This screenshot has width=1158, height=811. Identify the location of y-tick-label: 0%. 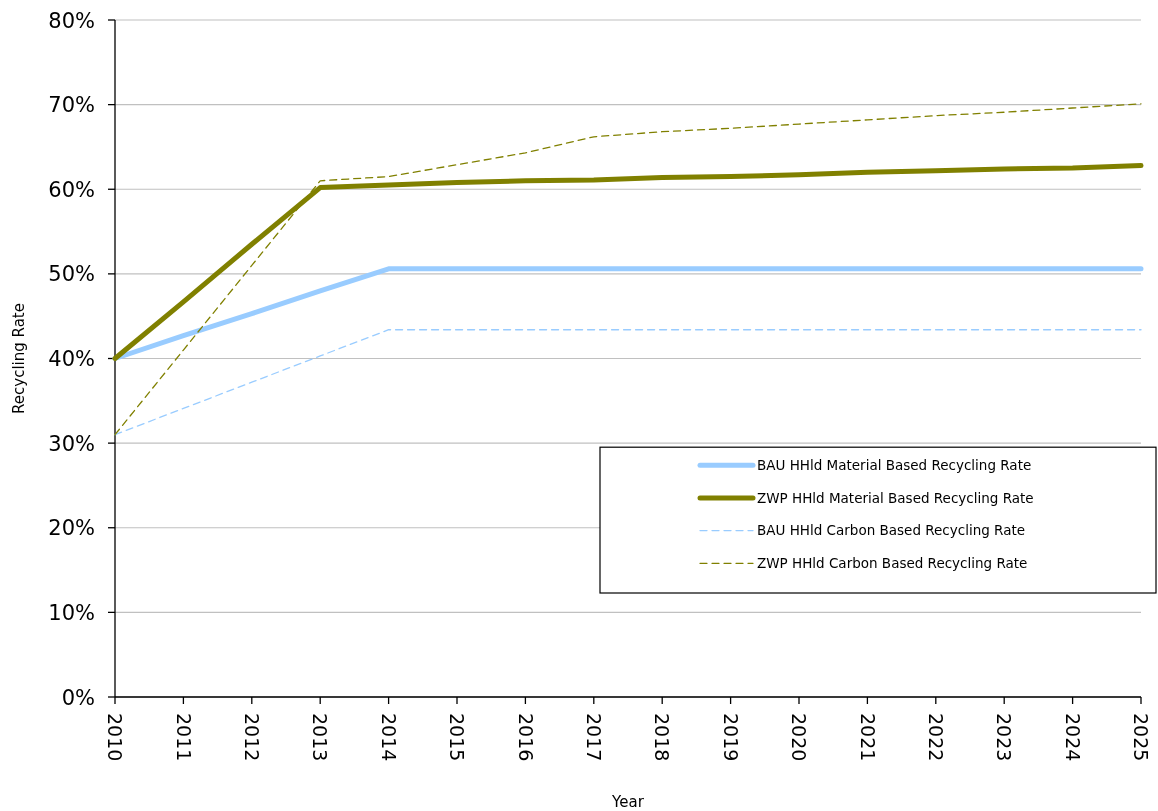
(78, 697).